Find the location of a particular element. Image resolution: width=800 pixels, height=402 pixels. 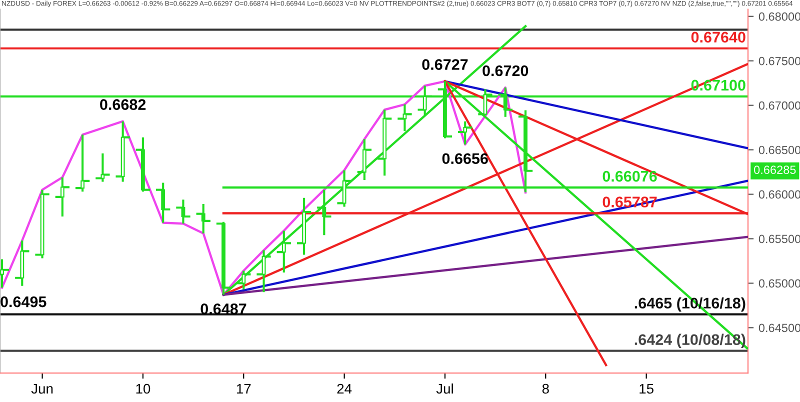

annotation: 0.6682 is located at coordinates (123, 104).